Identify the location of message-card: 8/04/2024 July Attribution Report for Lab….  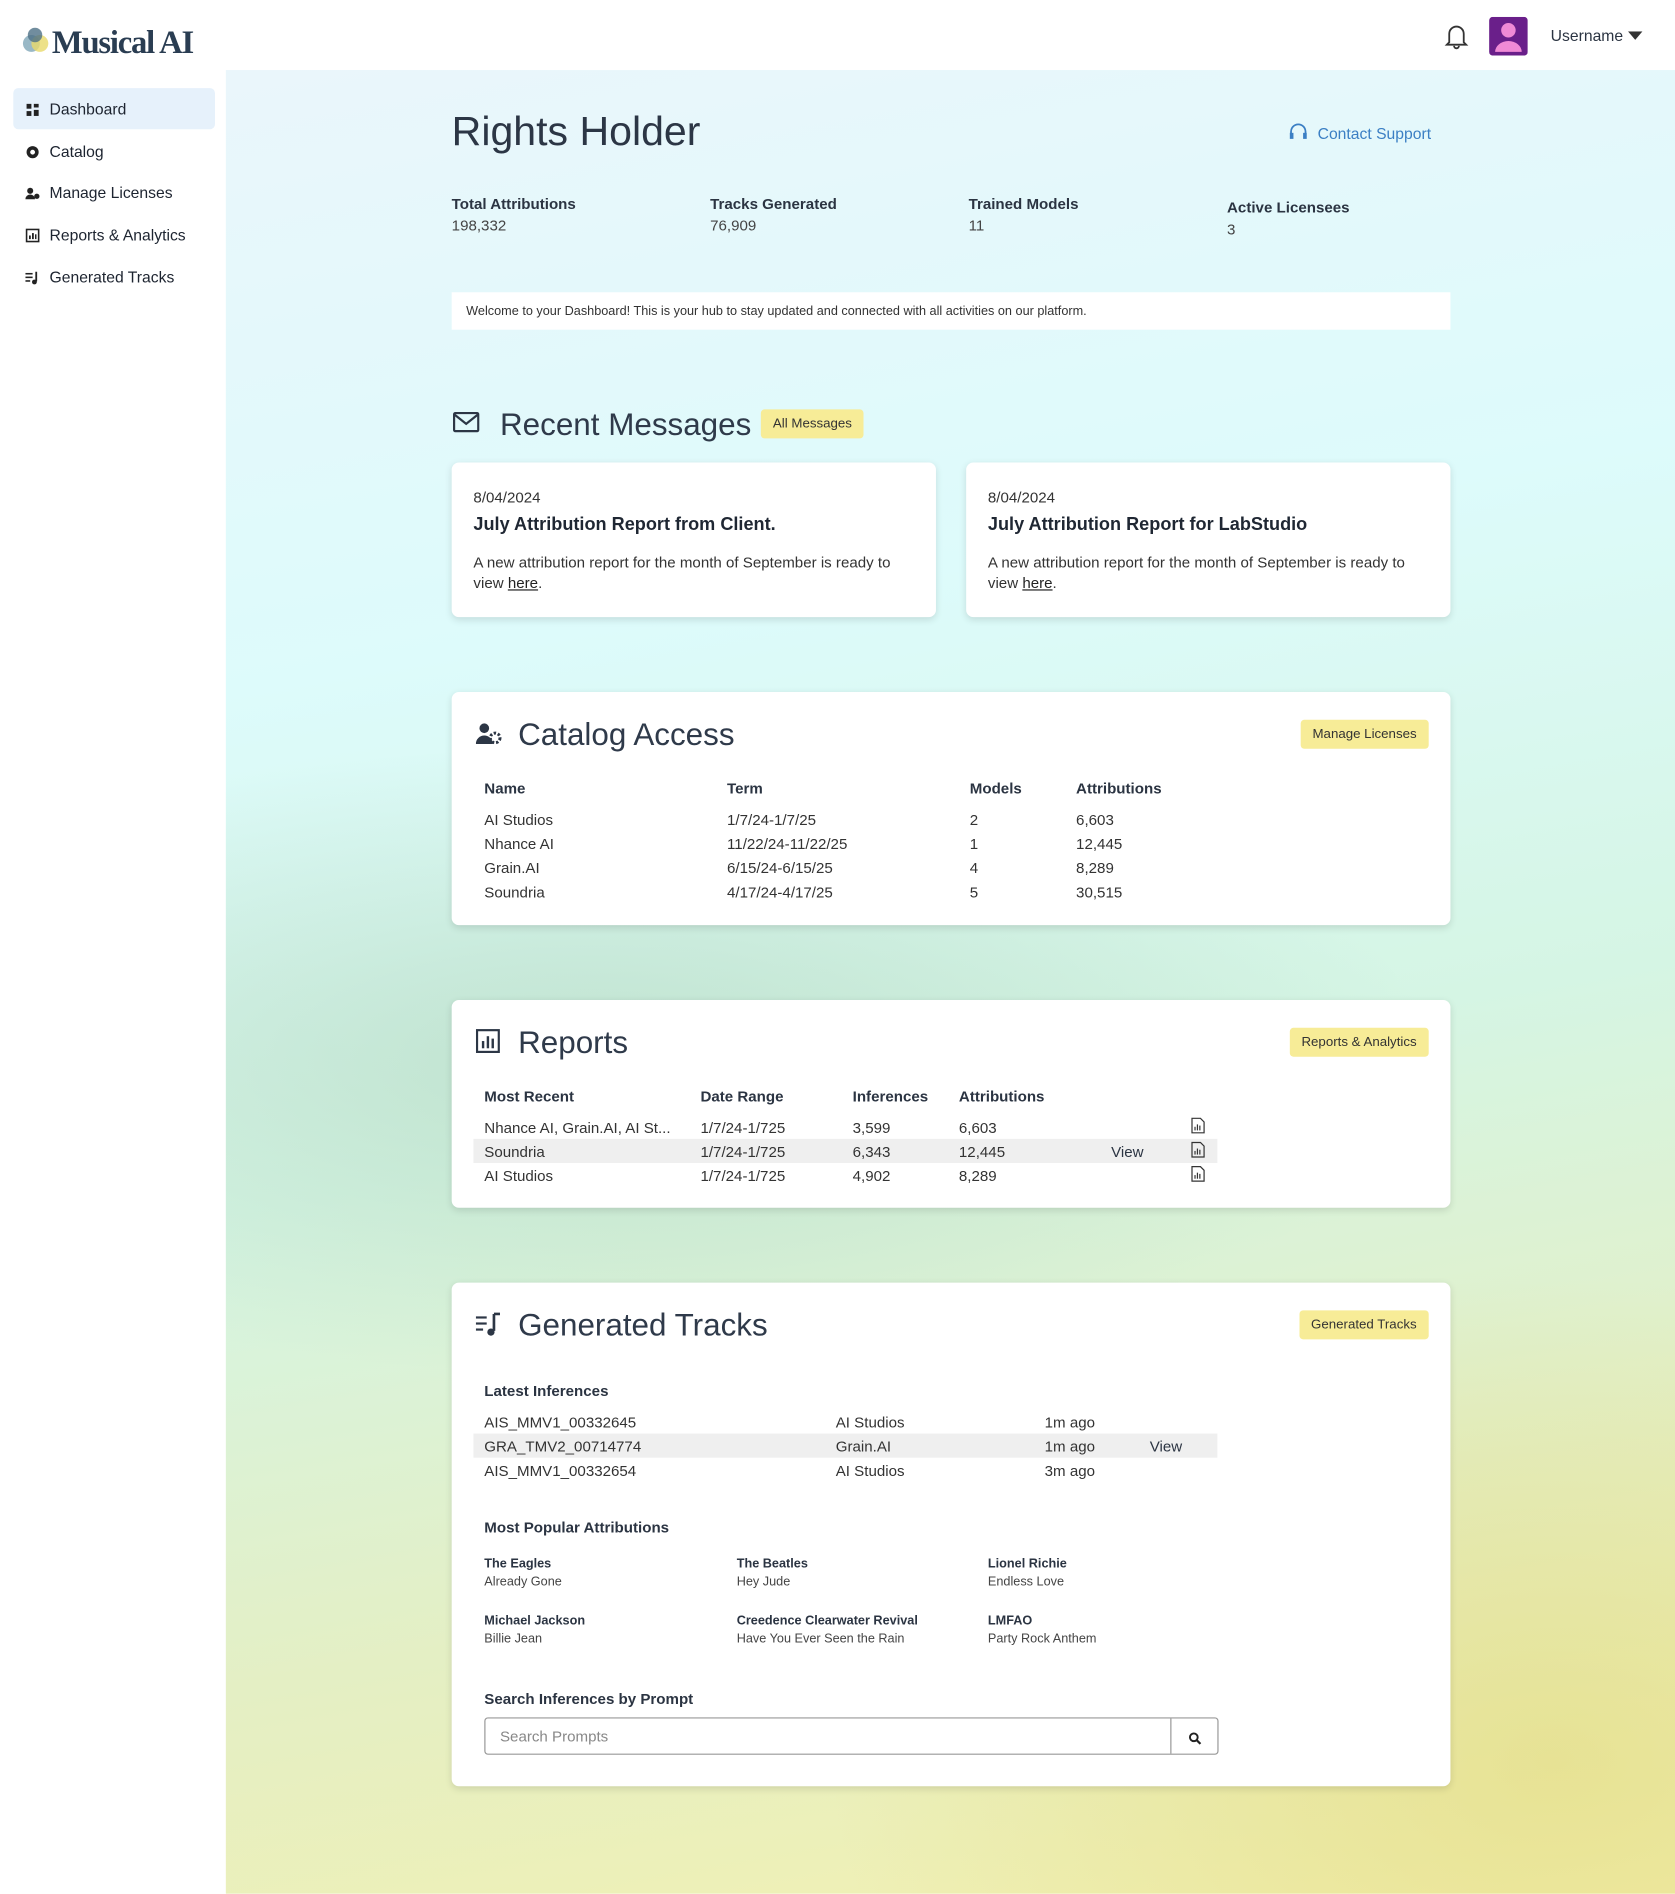
(1208, 540).